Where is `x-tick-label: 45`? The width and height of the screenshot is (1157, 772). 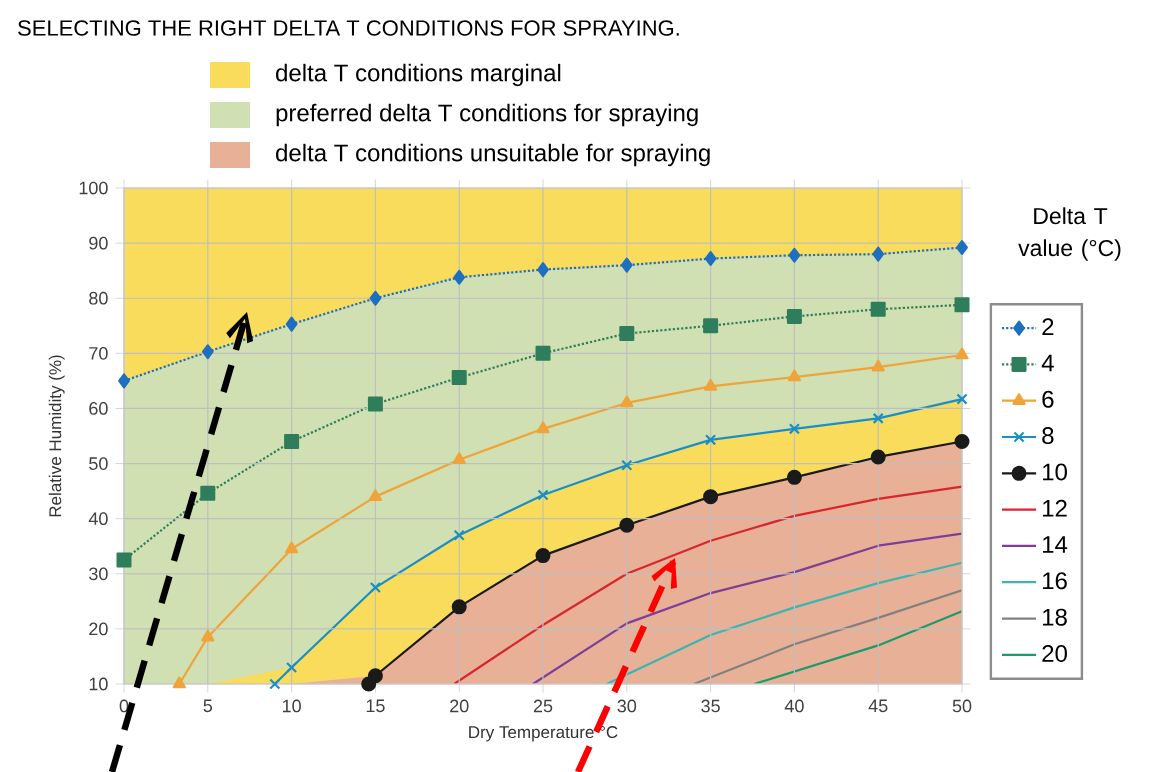 x-tick-label: 45 is located at coordinates (878, 706).